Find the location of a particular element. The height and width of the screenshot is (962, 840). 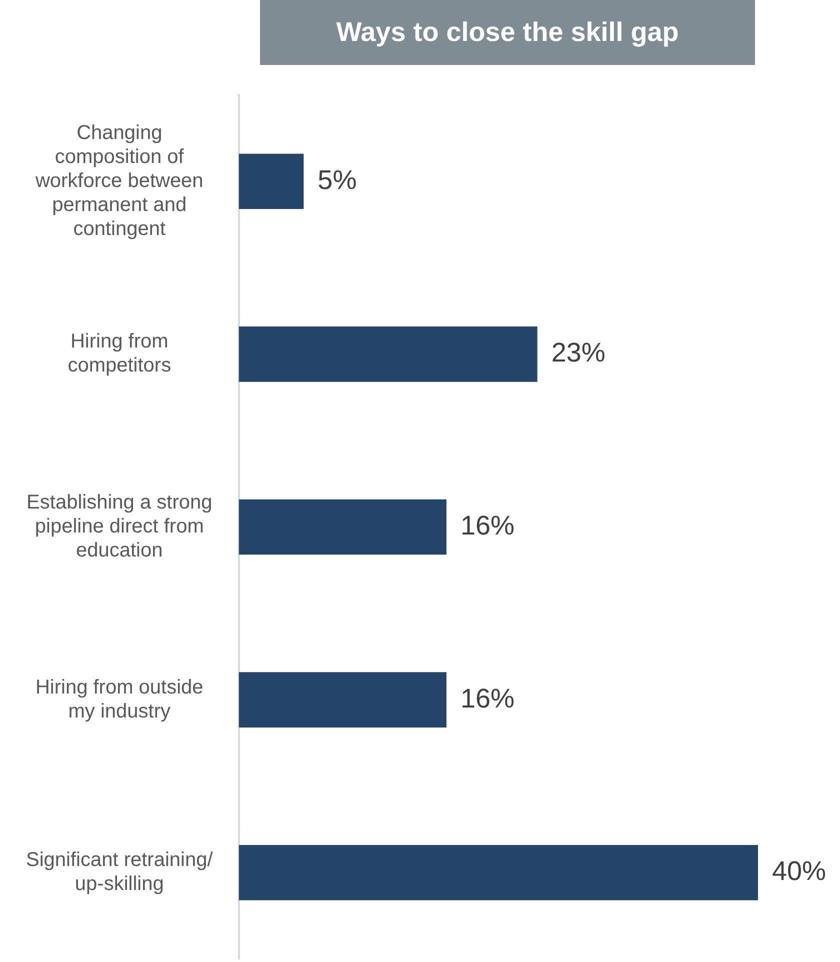

data-label: 5% is located at coordinates (337, 179).